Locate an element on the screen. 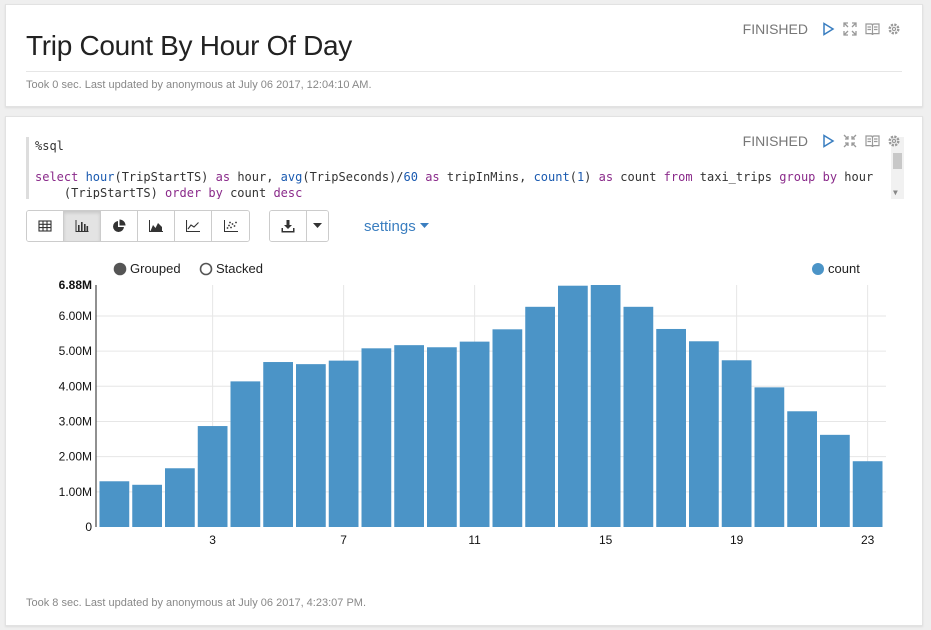  collapse-icon is located at coordinates (850, 141).